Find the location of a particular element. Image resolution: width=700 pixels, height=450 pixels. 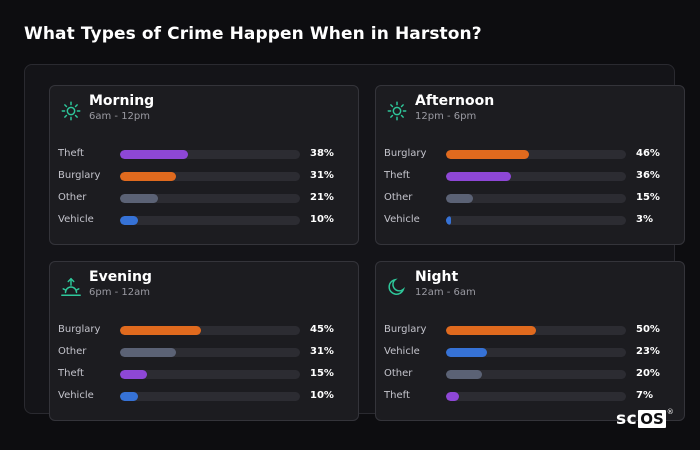

bar-row: Burglary 46% is located at coordinates (531, 154).